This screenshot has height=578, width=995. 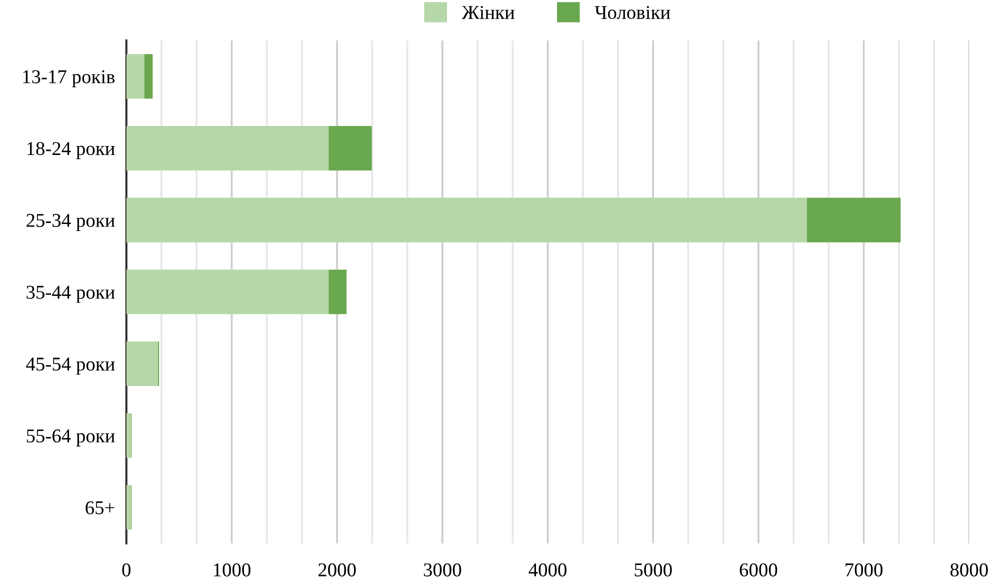 I want to click on y-tick-label: 13-17 років, so click(x=69, y=79).